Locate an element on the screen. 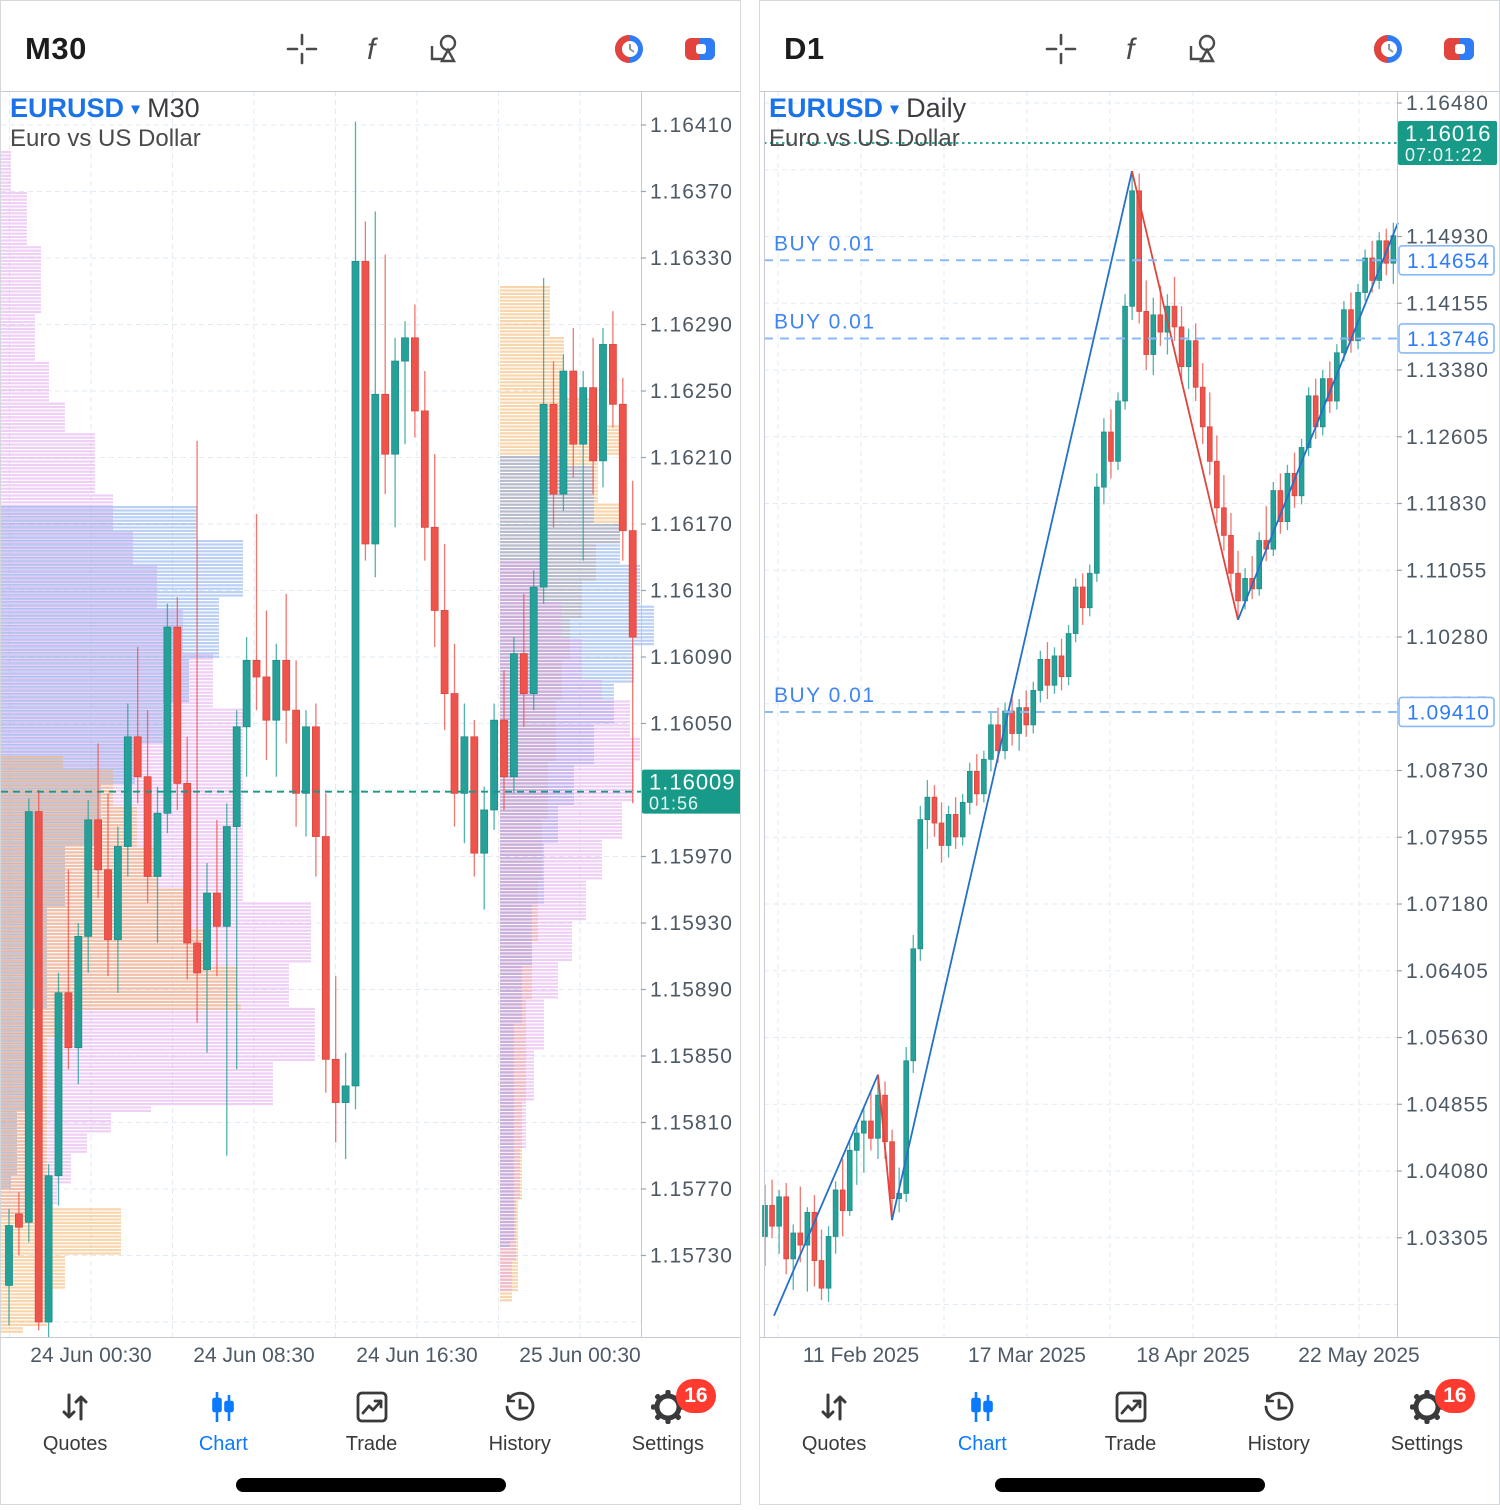 The height and width of the screenshot is (1510, 1500). price-axis-tick: 1.16370 is located at coordinates (691, 192).